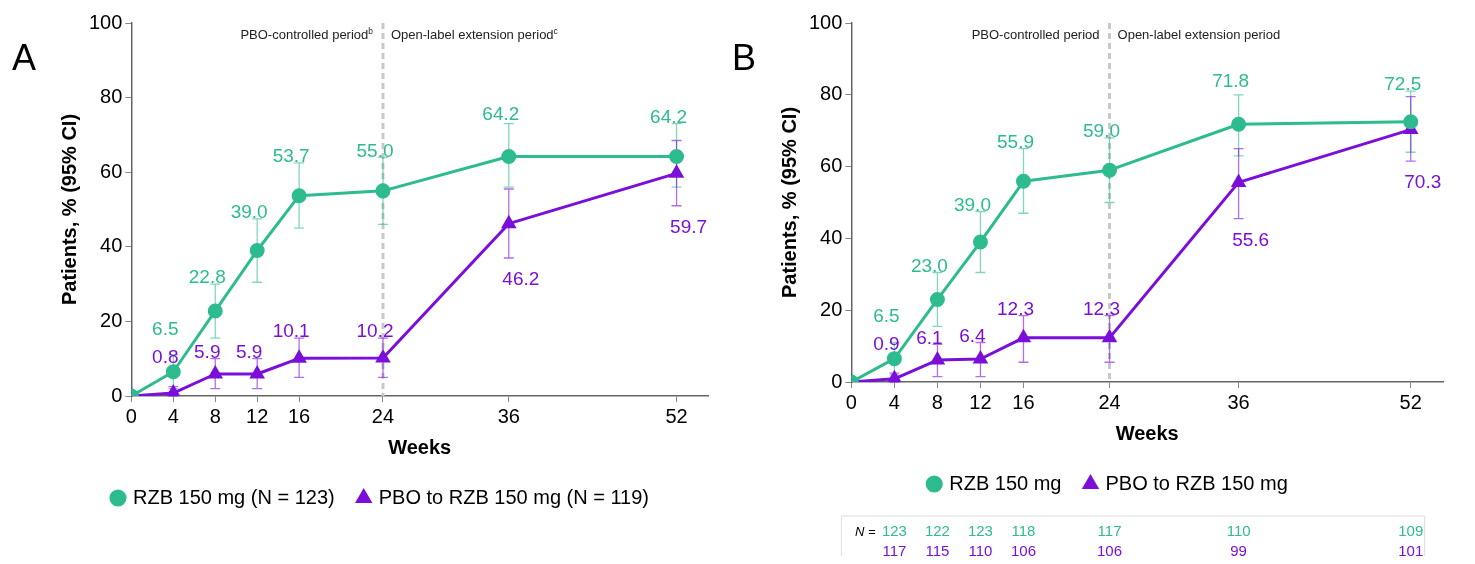 The width and height of the screenshot is (1475, 564). I want to click on text: 123 122 123 118 117 110 109, so click(1152, 531).